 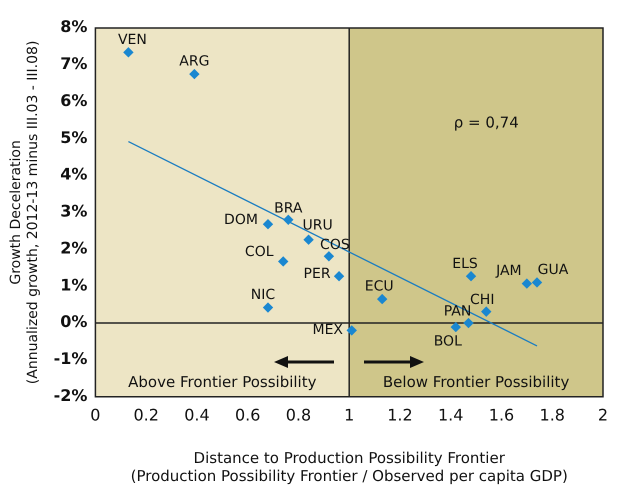 I want to click on y-tick-label: 1%, so click(x=74, y=284).